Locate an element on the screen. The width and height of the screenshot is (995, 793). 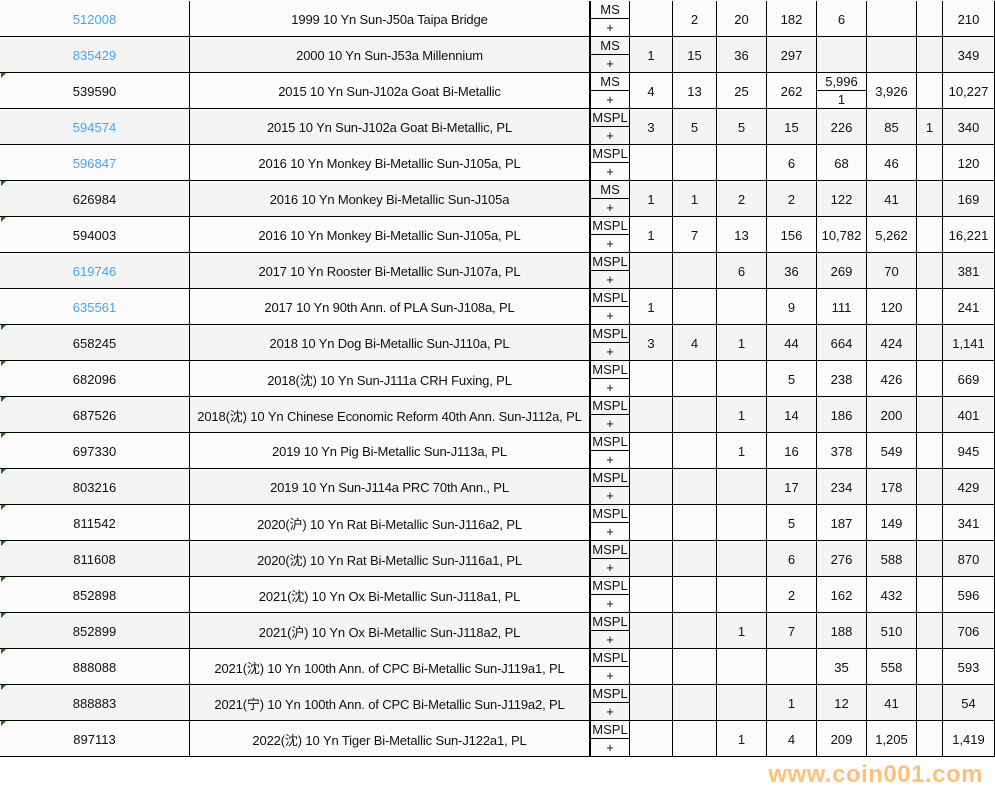
count-cell-4: 9 is located at coordinates (792, 307).